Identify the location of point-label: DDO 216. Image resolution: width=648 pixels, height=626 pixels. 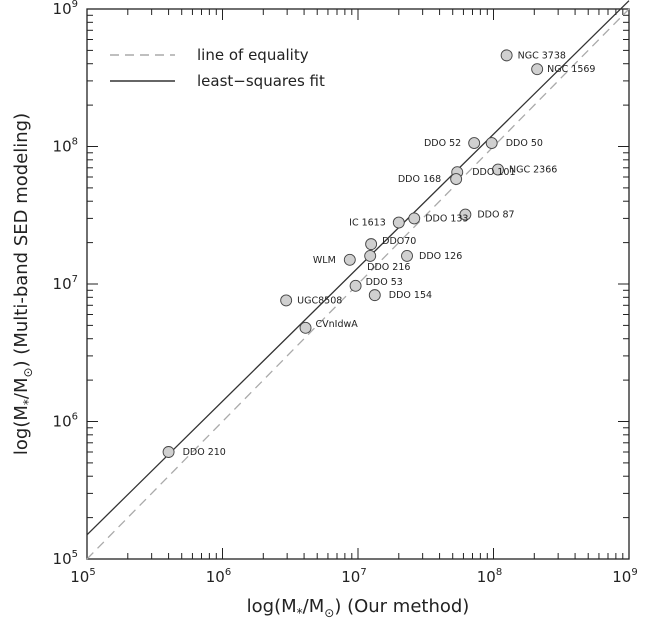
(388, 267).